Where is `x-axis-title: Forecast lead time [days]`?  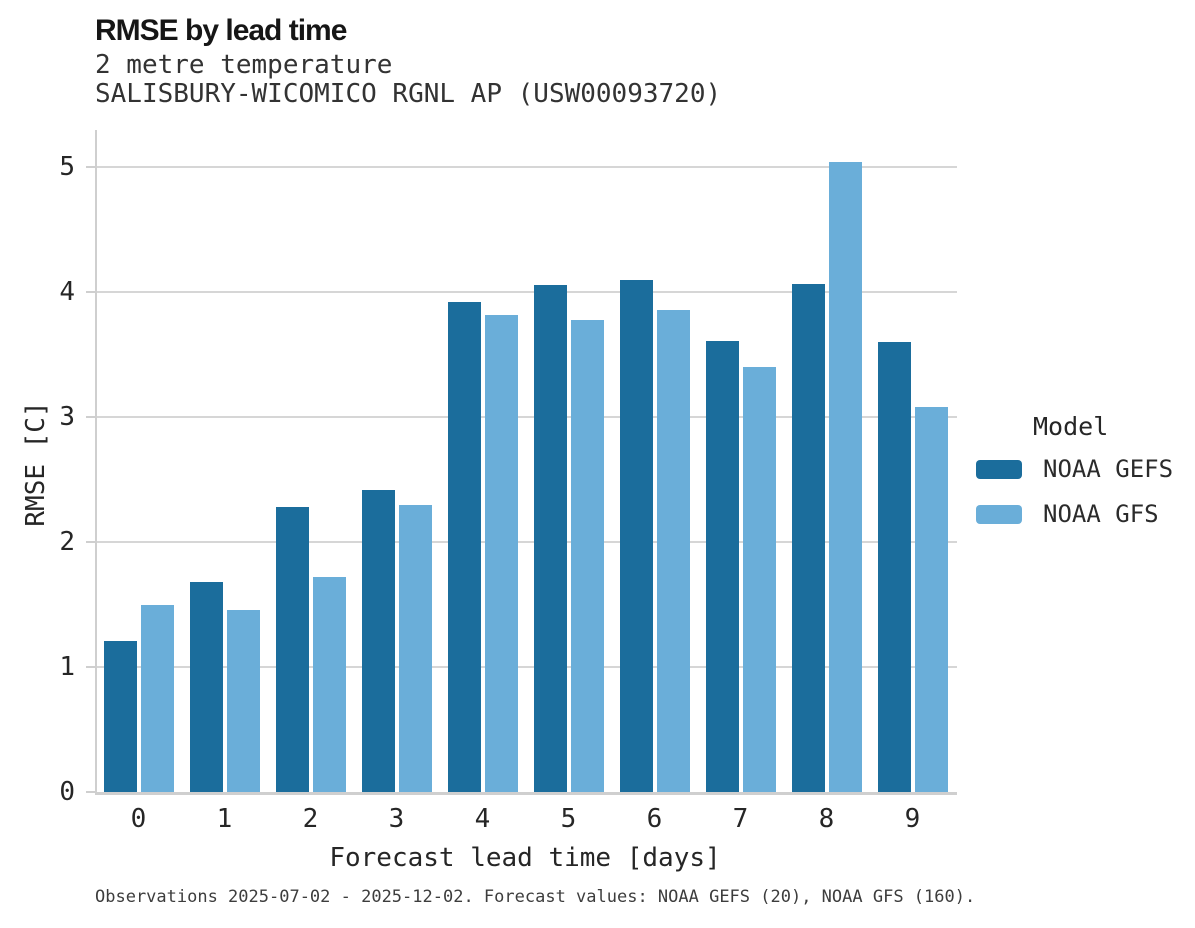
x-axis-title: Forecast lead time [days] is located at coordinates (525, 858).